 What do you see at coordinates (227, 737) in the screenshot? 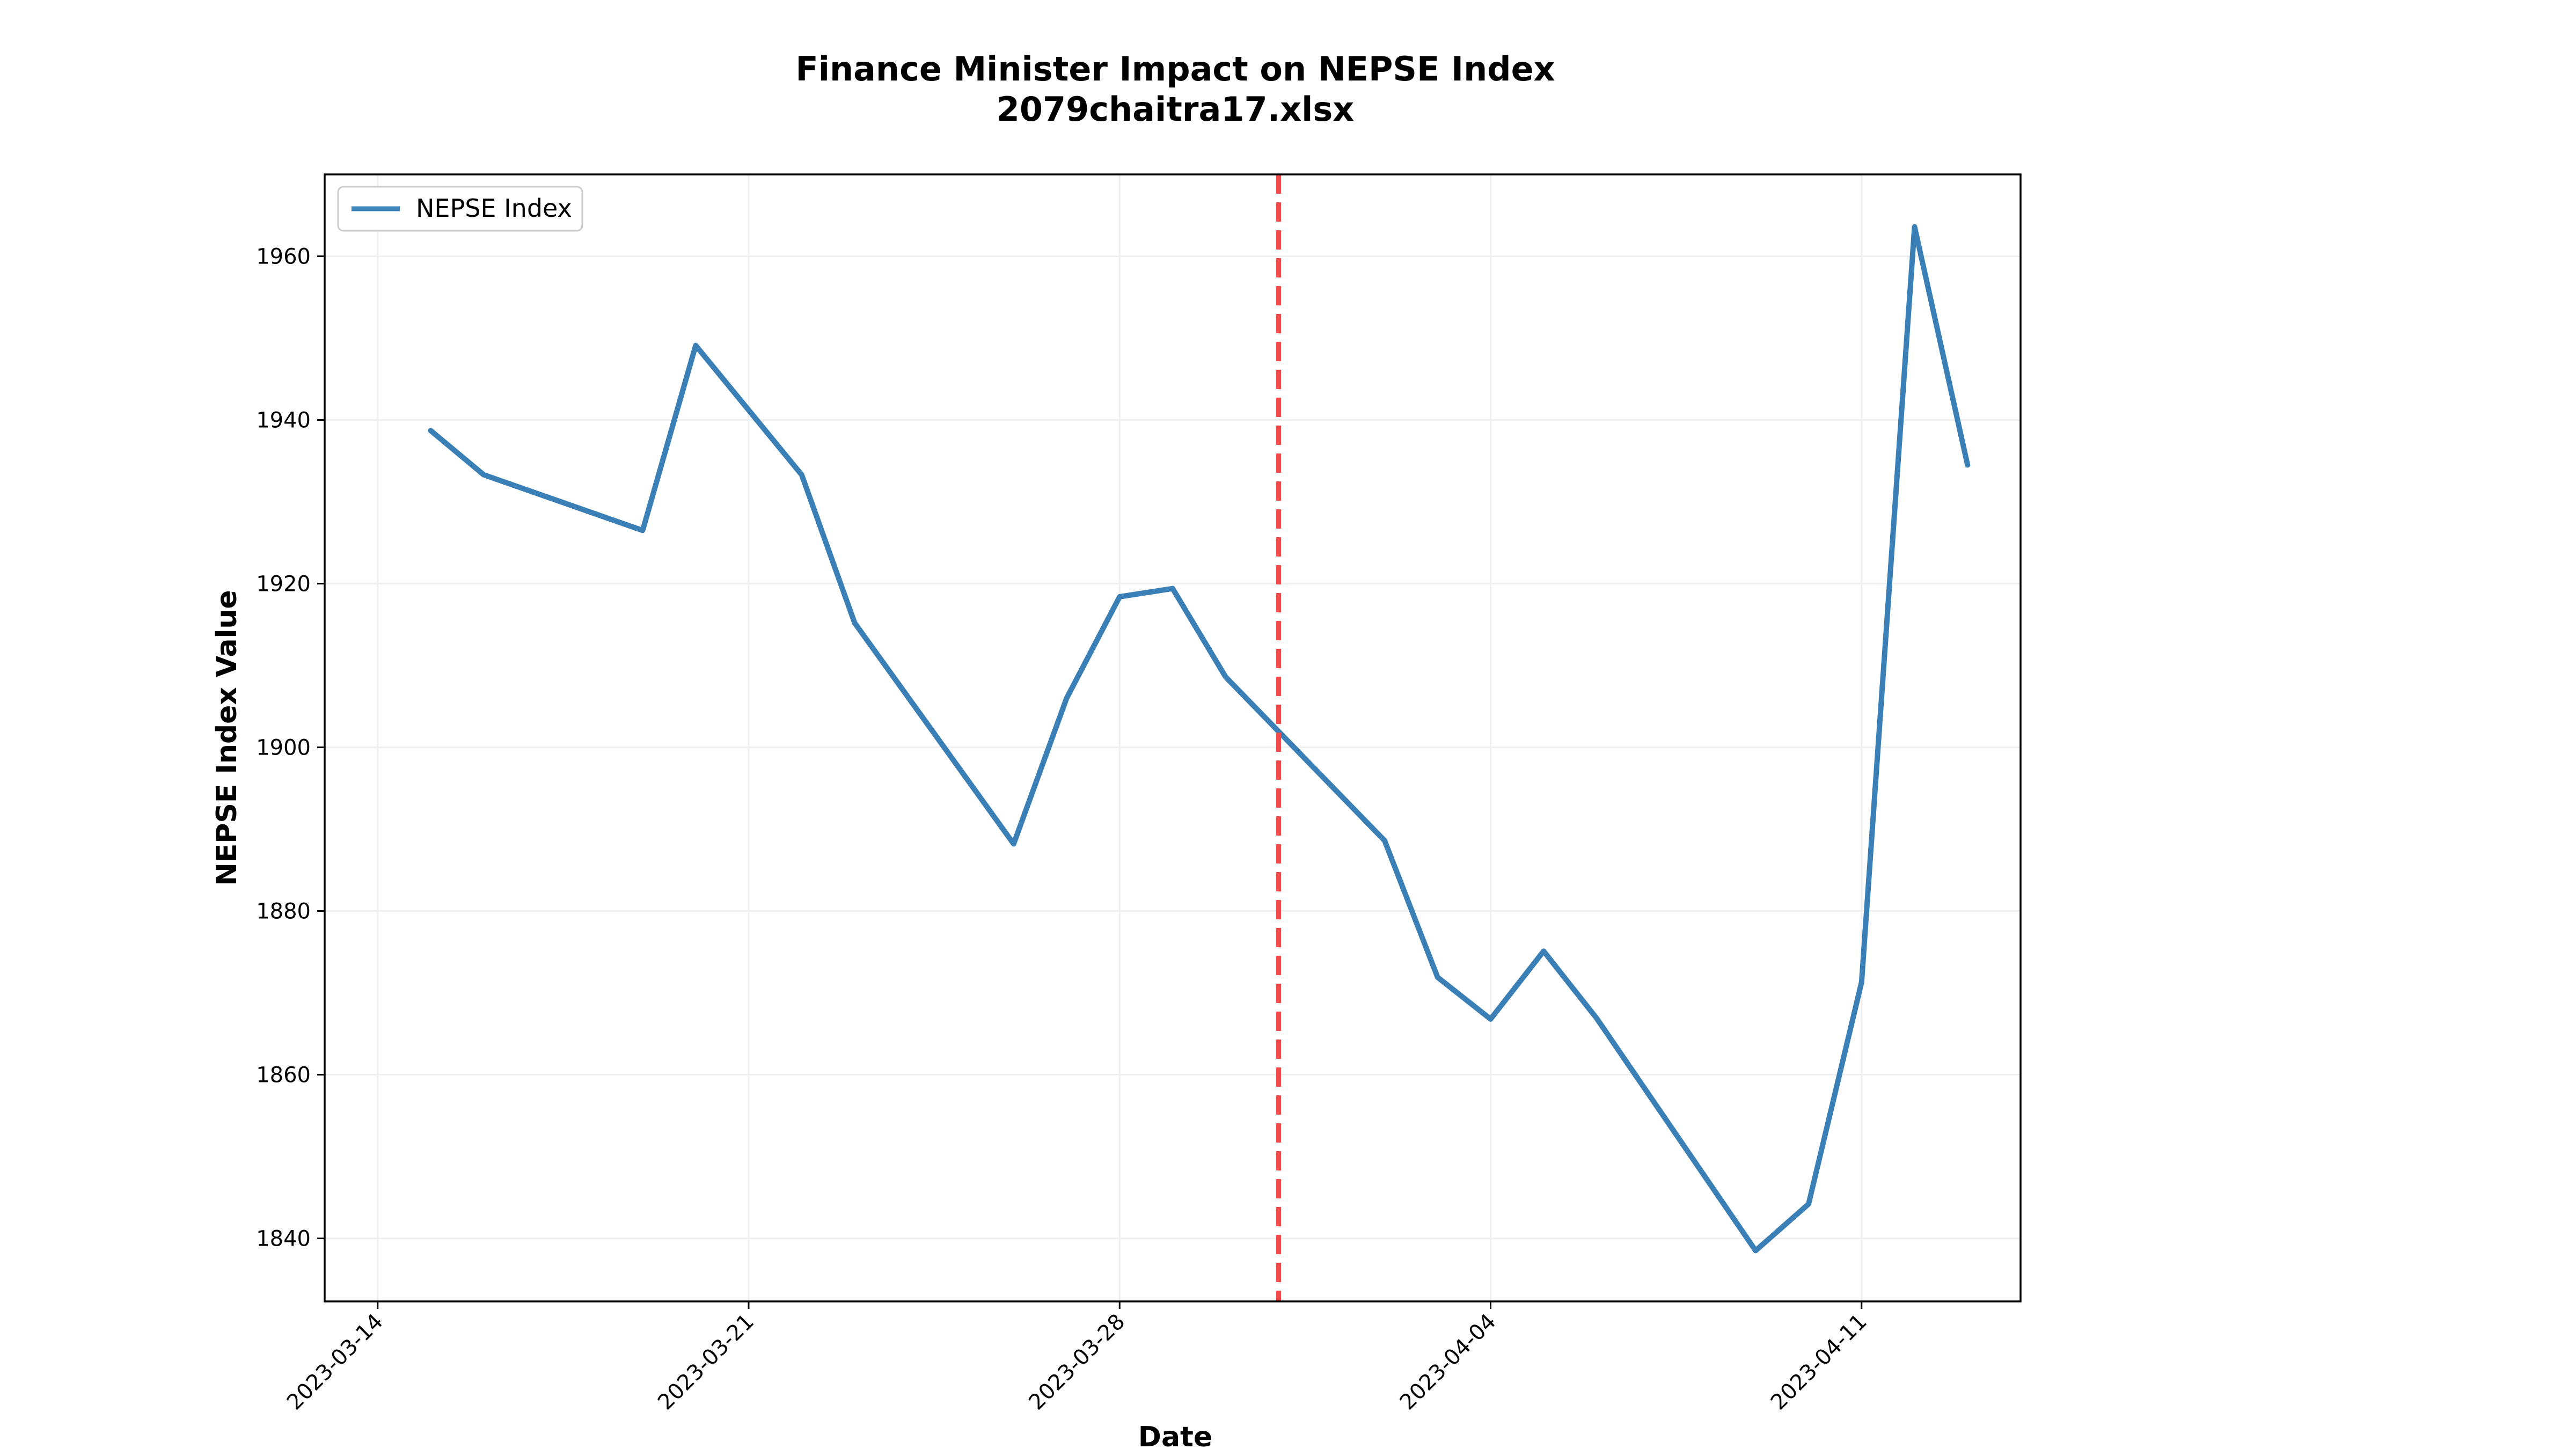
I see `y-axis-label: NEPSE Index Value` at bounding box center [227, 737].